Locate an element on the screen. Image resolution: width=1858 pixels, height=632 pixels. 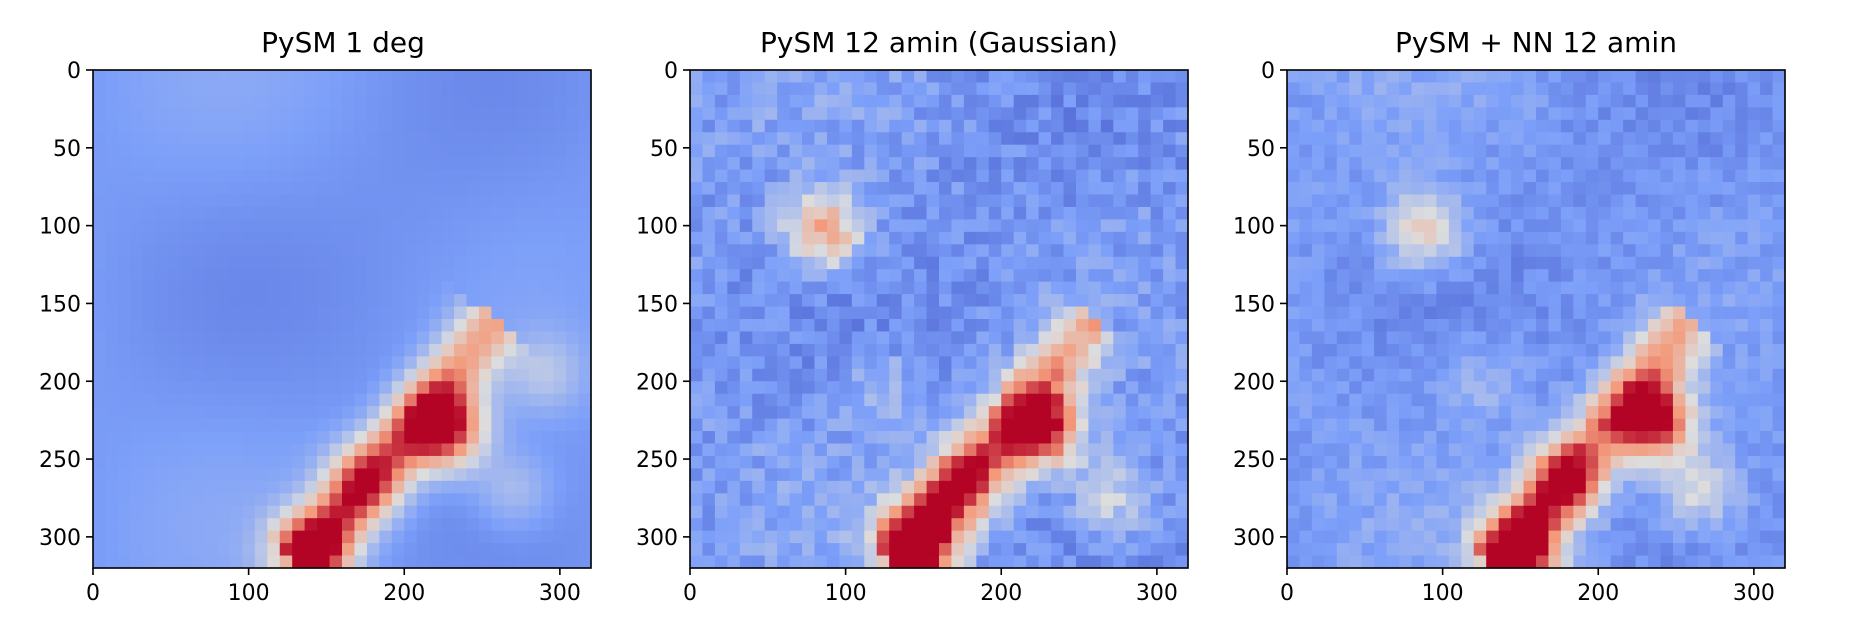
x-tick-label: 200 is located at coordinates (404, 593).